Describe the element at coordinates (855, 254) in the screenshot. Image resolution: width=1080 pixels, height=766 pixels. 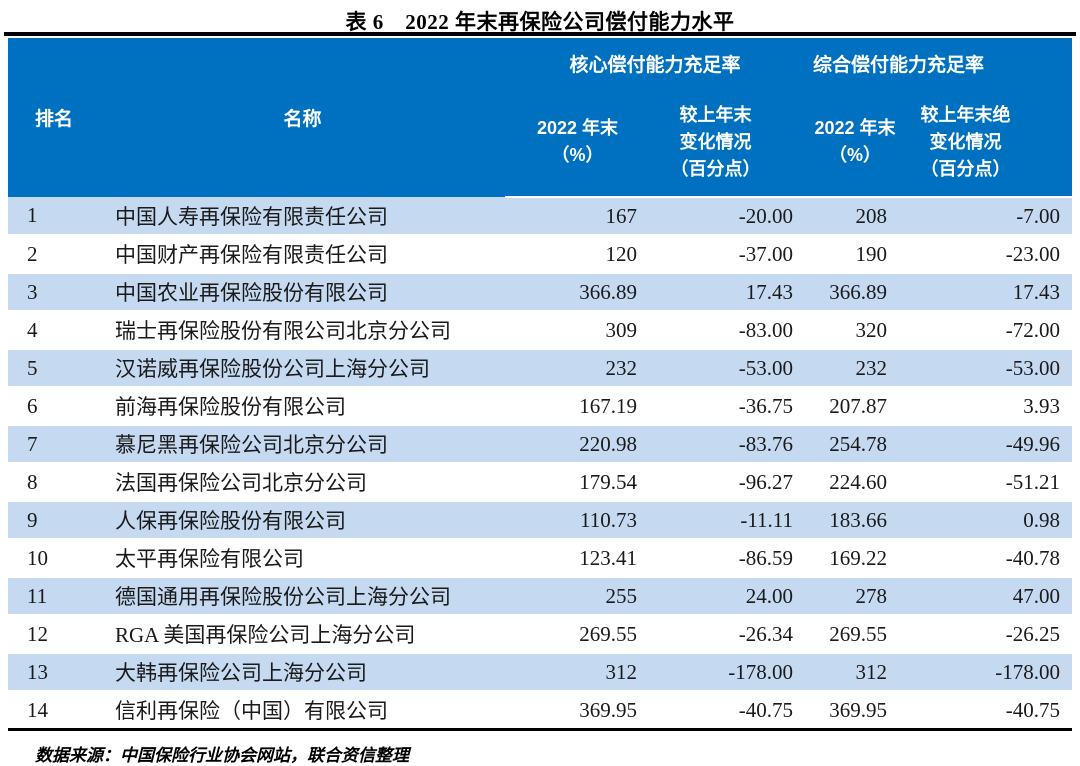
I see `comp-eoy-cell: 190` at that location.